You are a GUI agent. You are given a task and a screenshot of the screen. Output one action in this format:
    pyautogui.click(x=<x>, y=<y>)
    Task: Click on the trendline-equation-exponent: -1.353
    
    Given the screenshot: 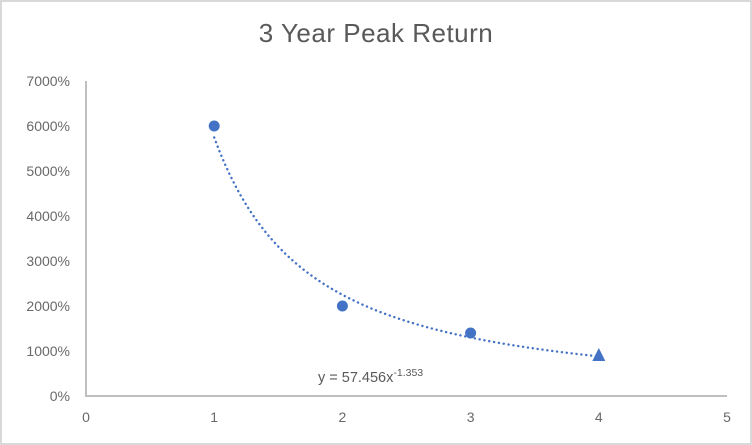 What is the action you would take?
    pyautogui.click(x=408, y=373)
    